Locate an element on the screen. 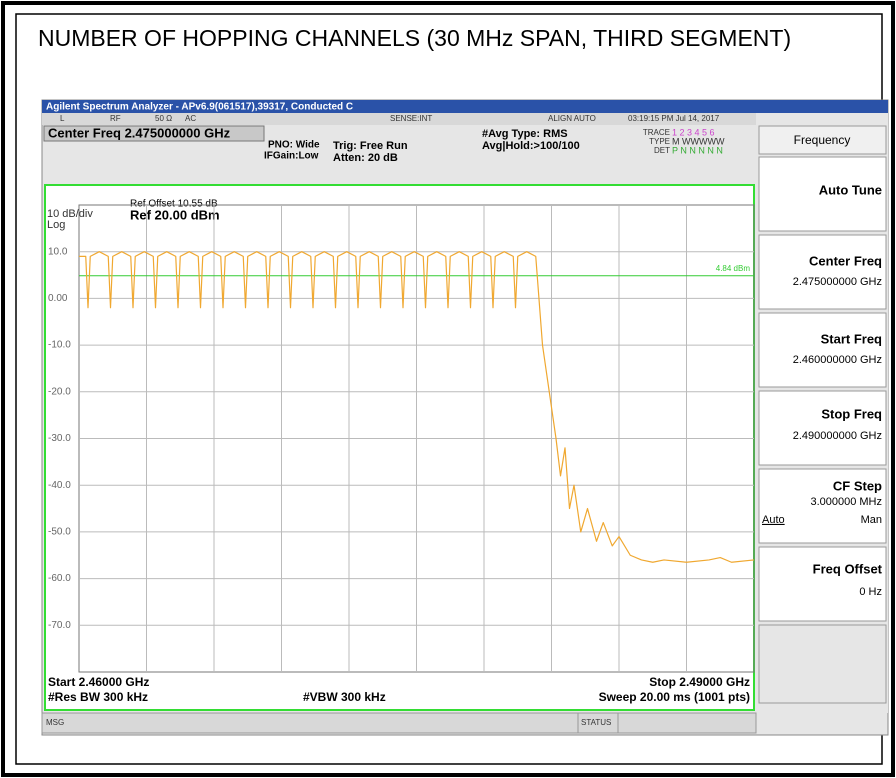 This screenshot has height=778, width=896. status-item: RF is located at coordinates (115, 118).